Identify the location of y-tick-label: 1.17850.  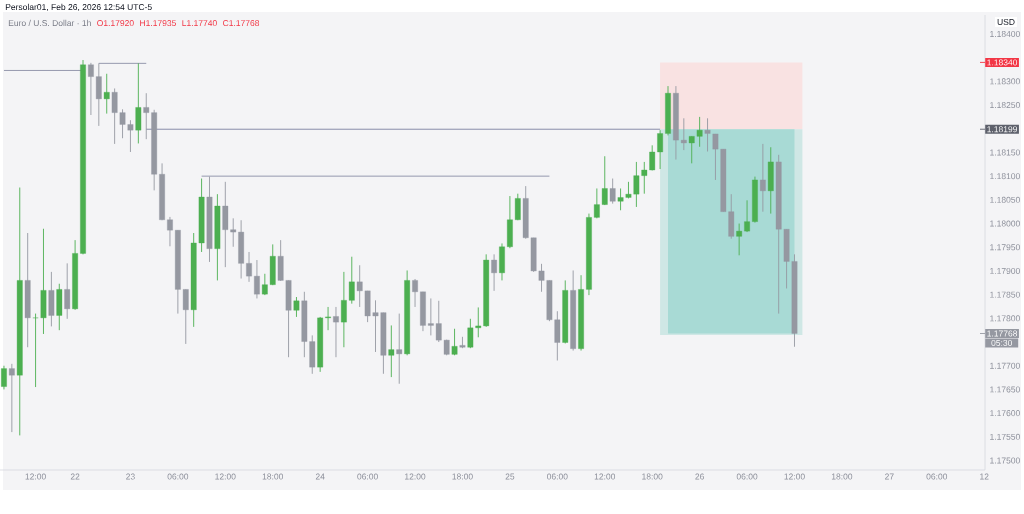
(1005, 294).